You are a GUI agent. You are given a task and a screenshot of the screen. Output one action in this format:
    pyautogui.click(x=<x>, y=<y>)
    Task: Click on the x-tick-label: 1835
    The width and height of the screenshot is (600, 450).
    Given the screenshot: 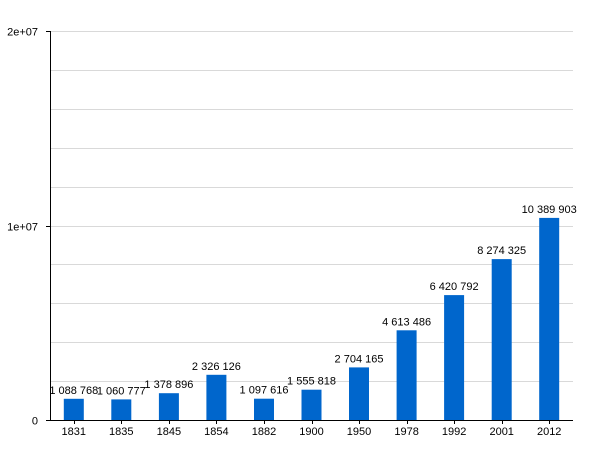 What is the action you would take?
    pyautogui.click(x=121, y=432)
    